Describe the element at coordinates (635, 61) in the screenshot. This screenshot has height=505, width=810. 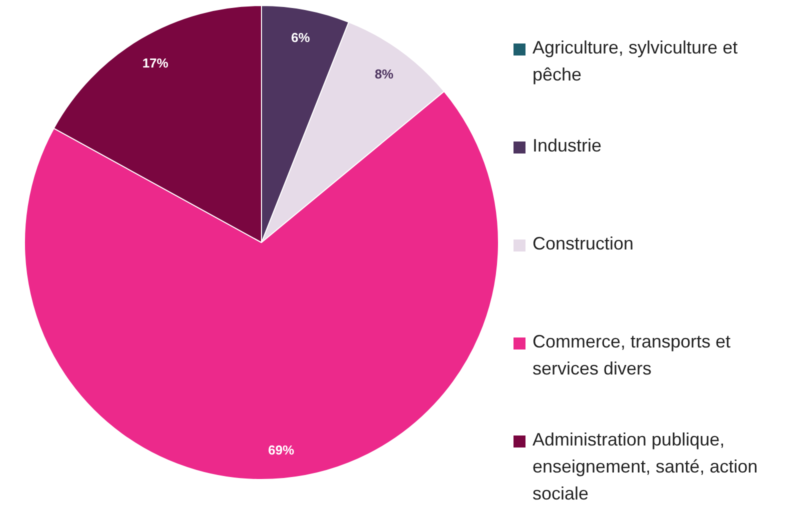
I see `legend-label: Agriculture, sylviculture et pêche` at that location.